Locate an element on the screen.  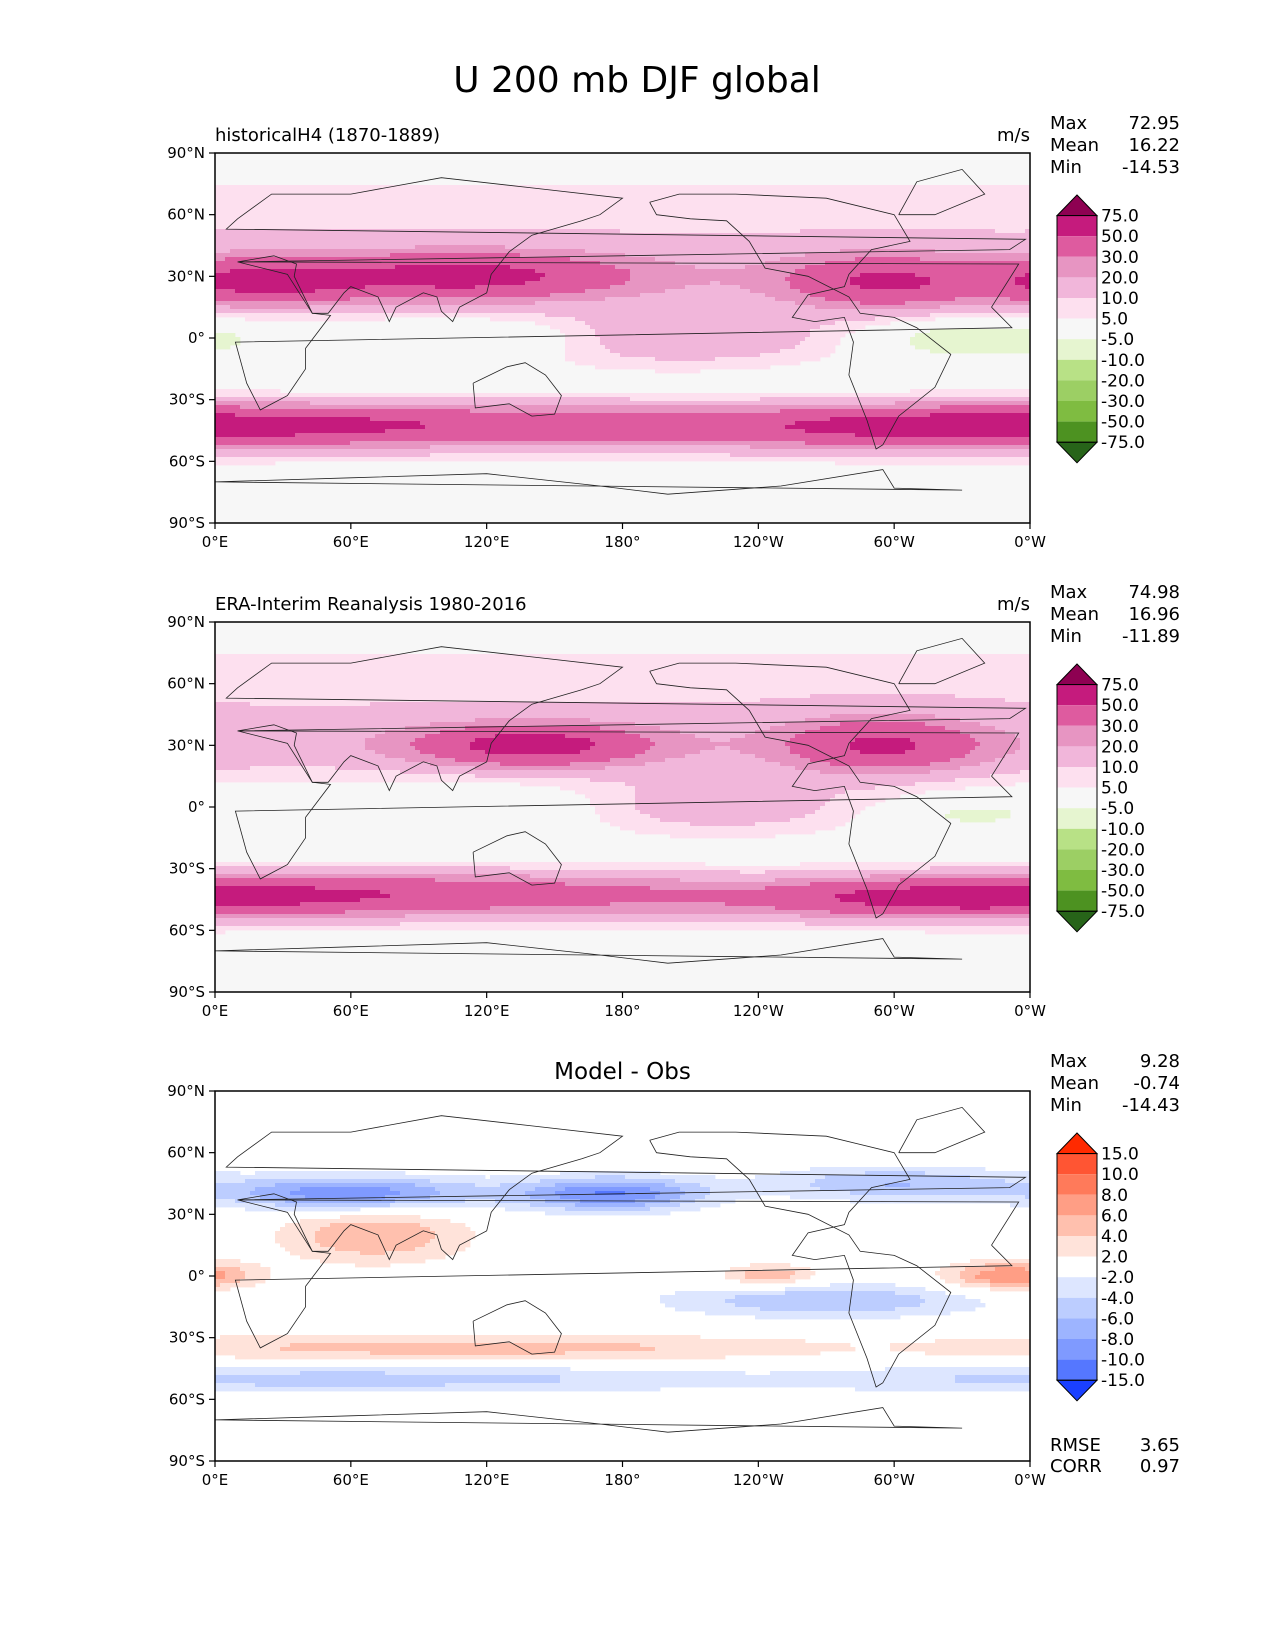
colorbar-extend-bottom is located at coordinates (1077, 452).